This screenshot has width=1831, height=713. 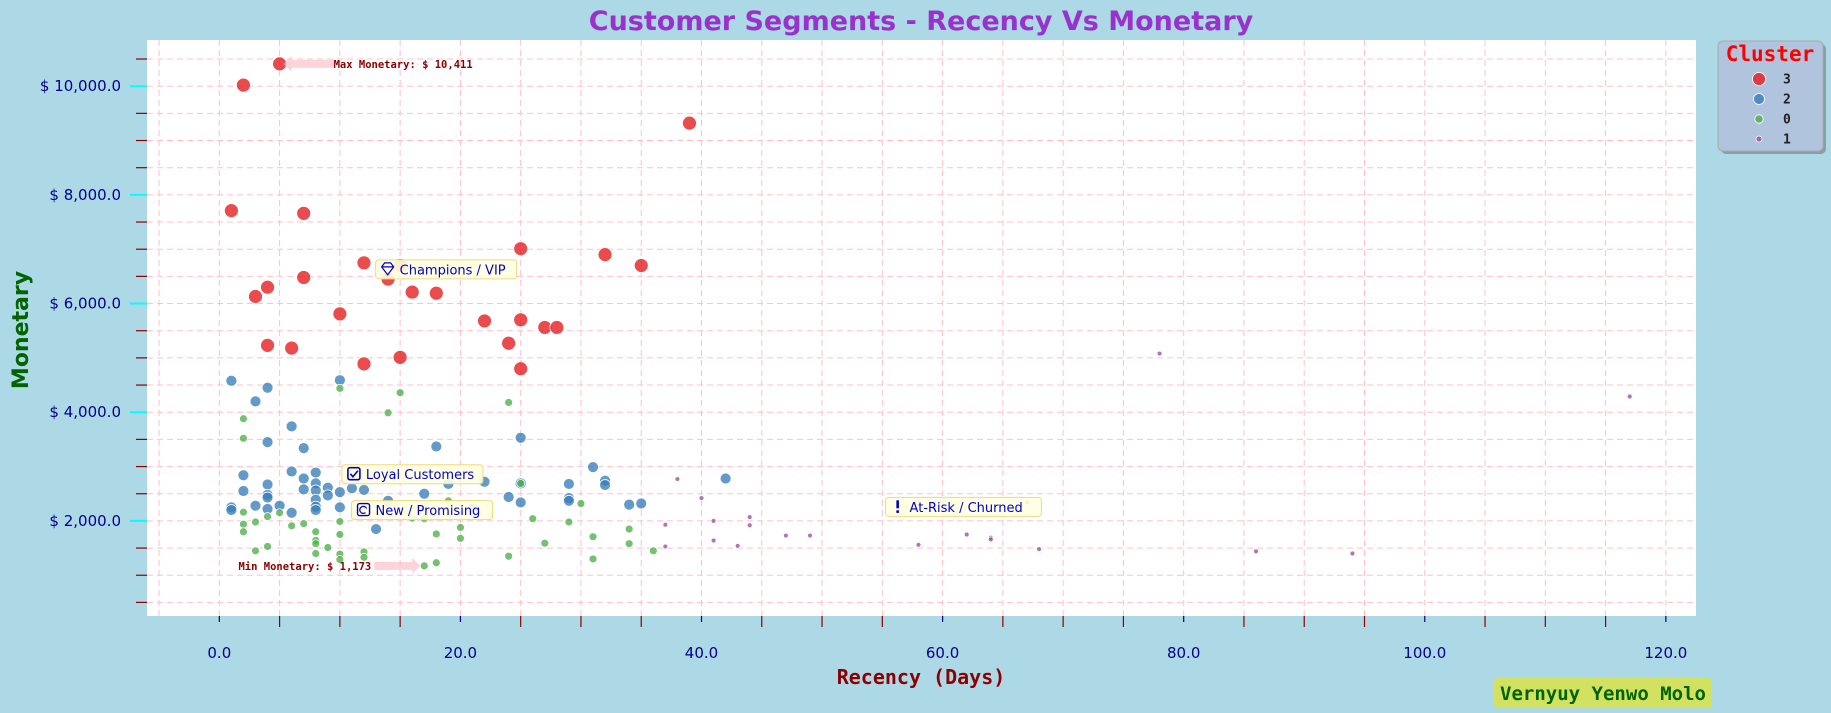 What do you see at coordinates (80, 86) in the screenshot?
I see `y-tick-label: $ 10,000.0` at bounding box center [80, 86].